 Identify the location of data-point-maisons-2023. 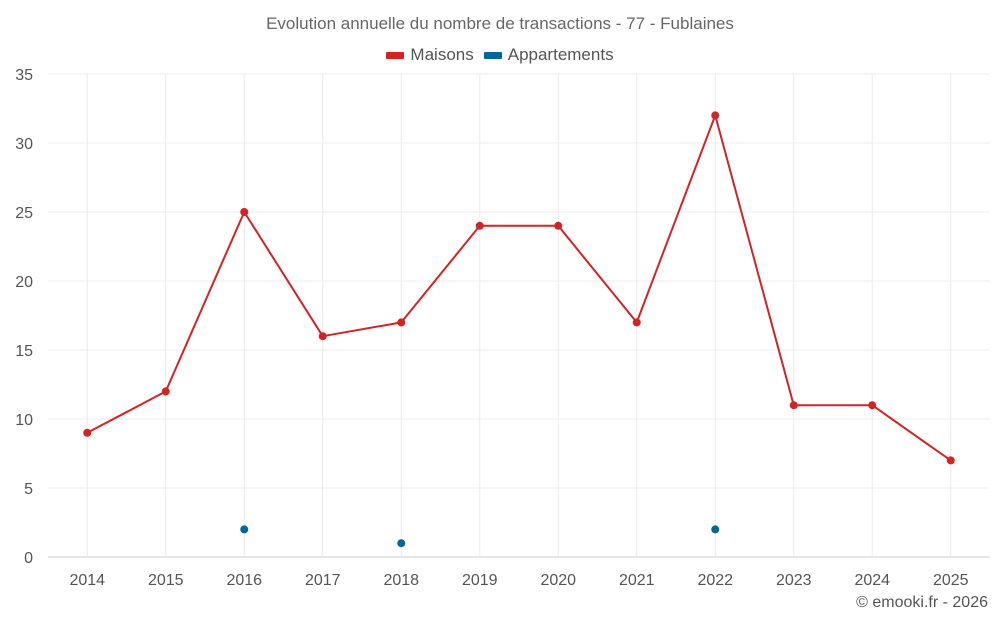
(793, 405).